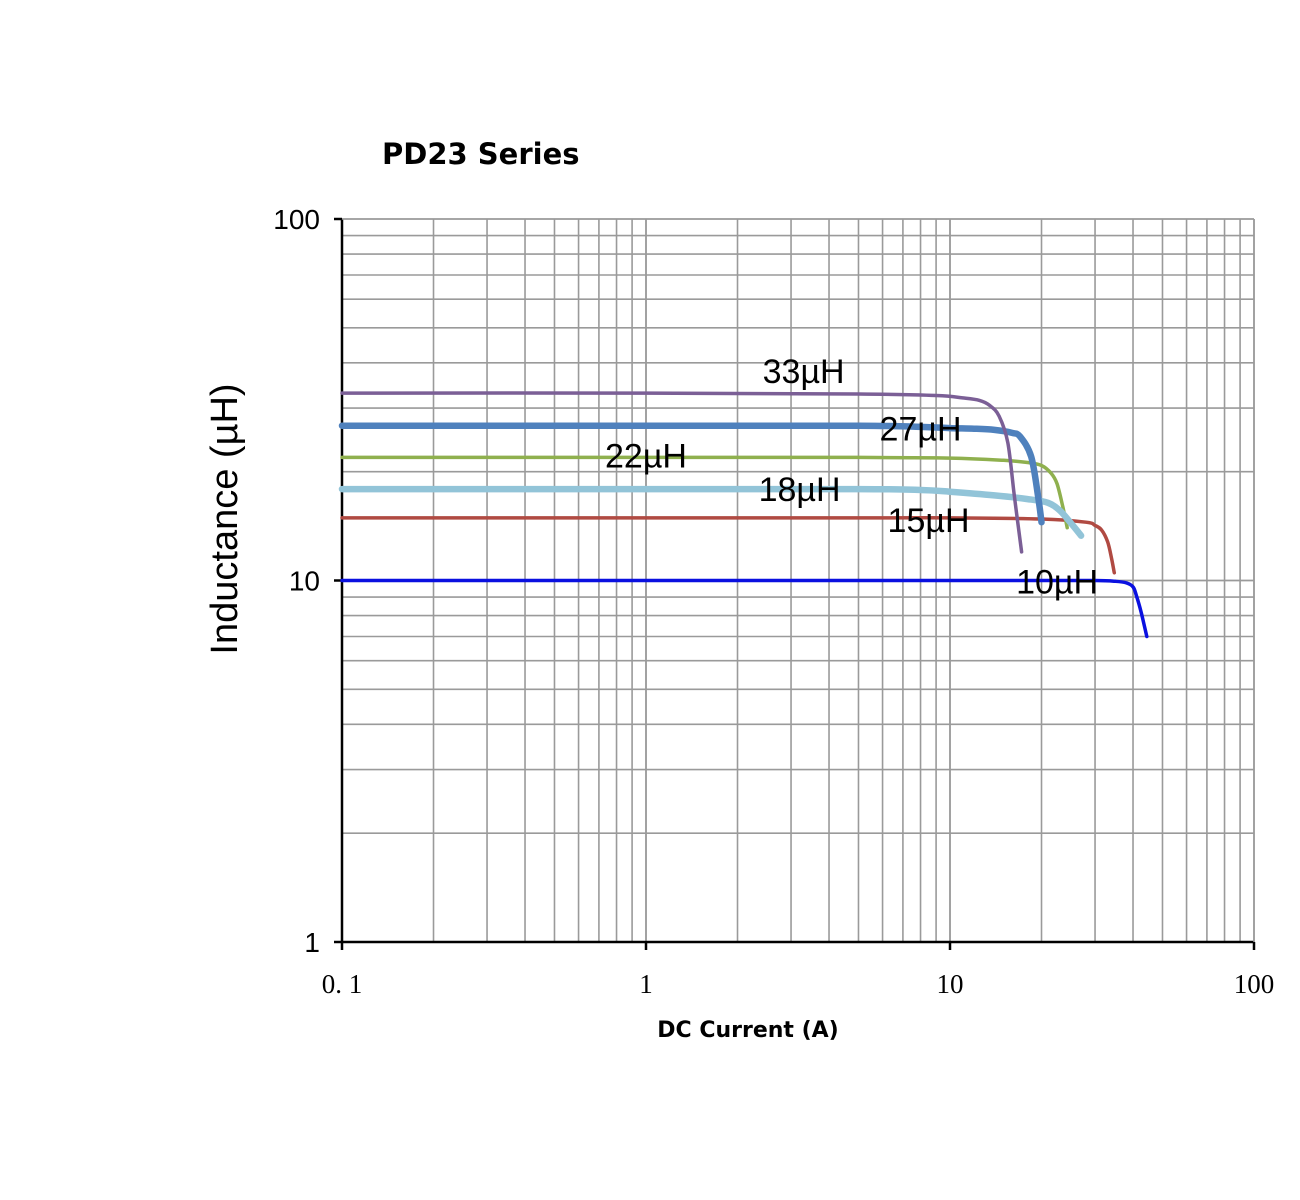 The width and height of the screenshot is (1300, 1200). Describe the element at coordinates (798, 984) in the screenshot. I see `x-tick-labels: 0. 1 1 10 100` at that location.